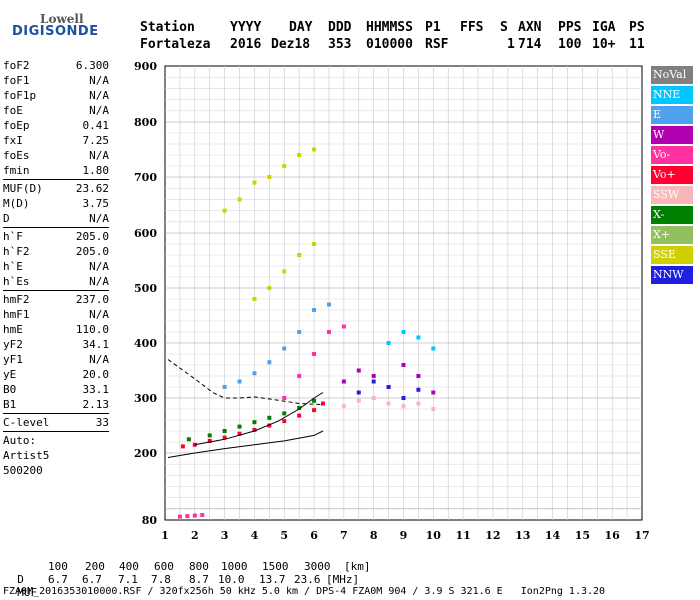  Describe the element at coordinates (389, 27) in the screenshot. I see `header-label: HHMMSS` at that location.